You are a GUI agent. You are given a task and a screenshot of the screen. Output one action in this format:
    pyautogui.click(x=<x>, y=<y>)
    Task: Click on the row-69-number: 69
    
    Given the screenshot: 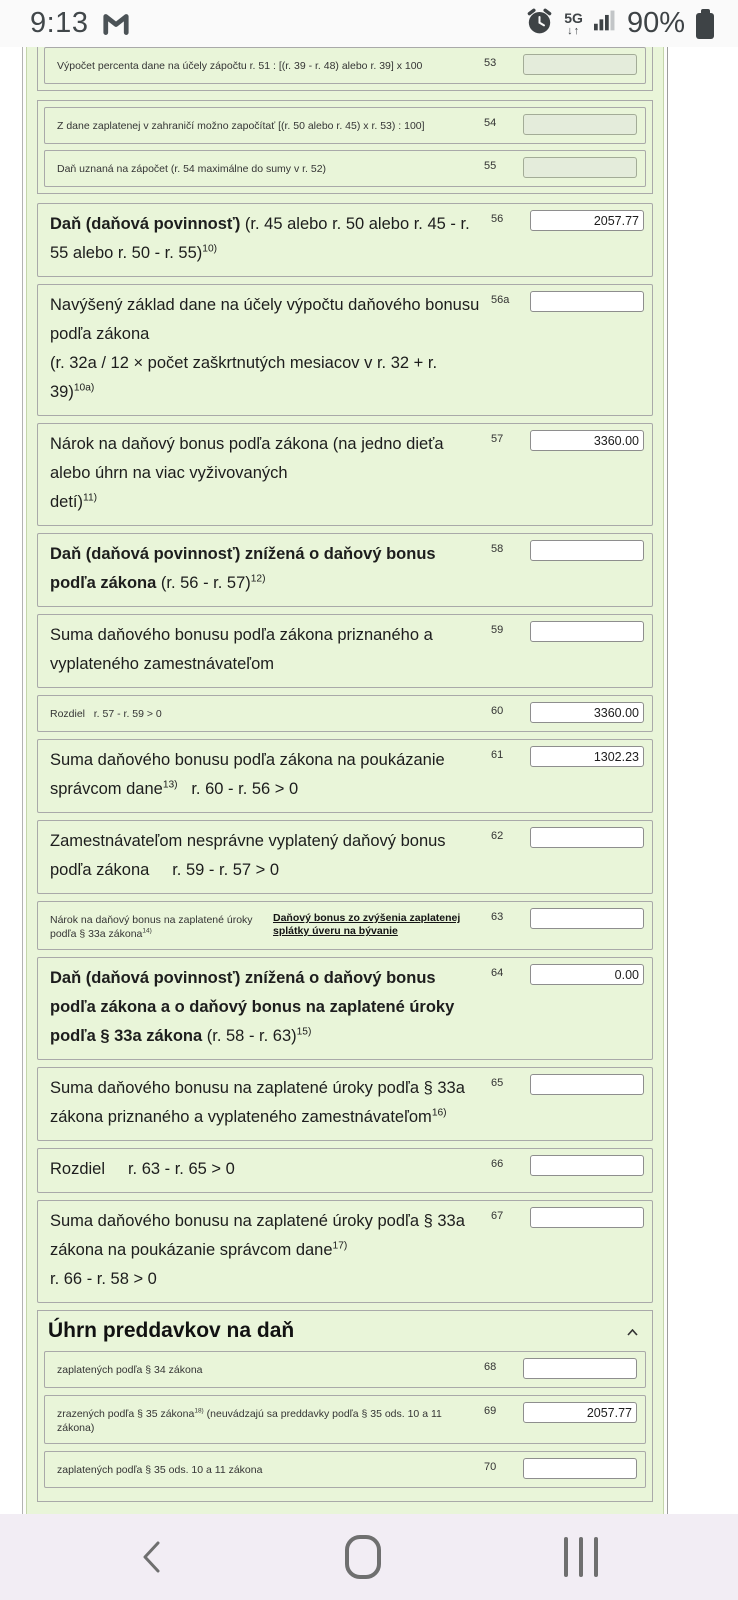 What is the action you would take?
    pyautogui.click(x=490, y=1411)
    